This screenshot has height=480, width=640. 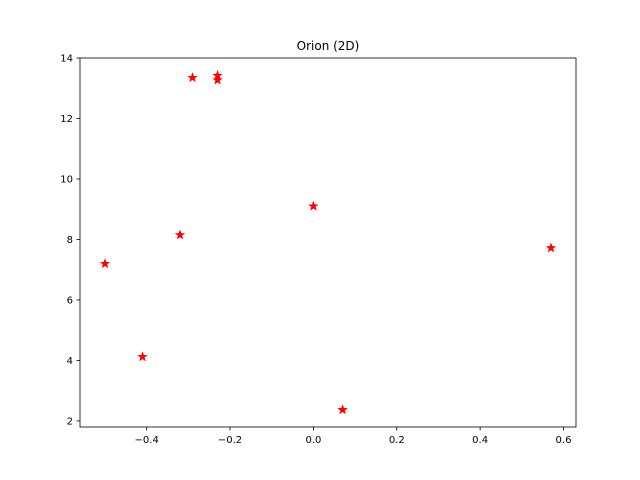 I want to click on y-tick-label: 6, so click(x=70, y=300).